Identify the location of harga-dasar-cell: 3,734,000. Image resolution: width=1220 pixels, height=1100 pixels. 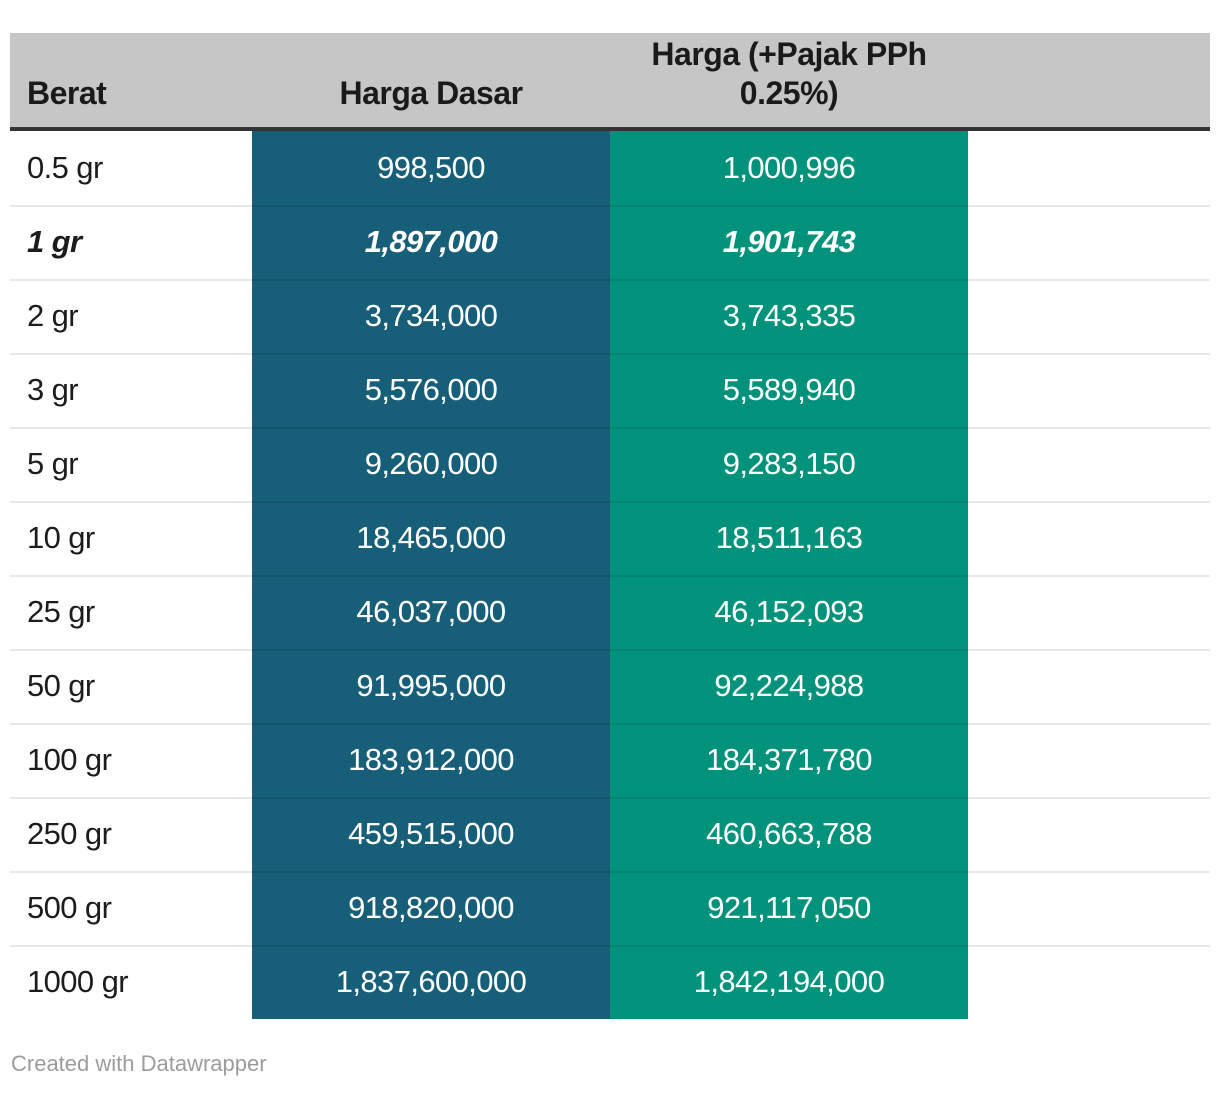
(431, 316).